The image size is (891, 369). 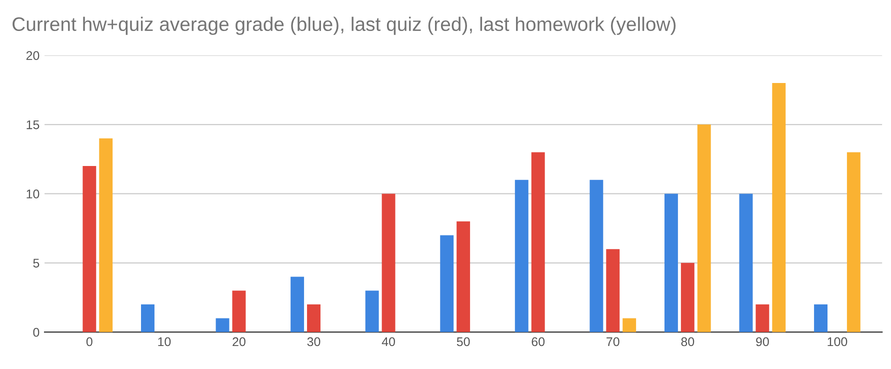 I want to click on x-tick-label: 20, so click(x=239, y=341).